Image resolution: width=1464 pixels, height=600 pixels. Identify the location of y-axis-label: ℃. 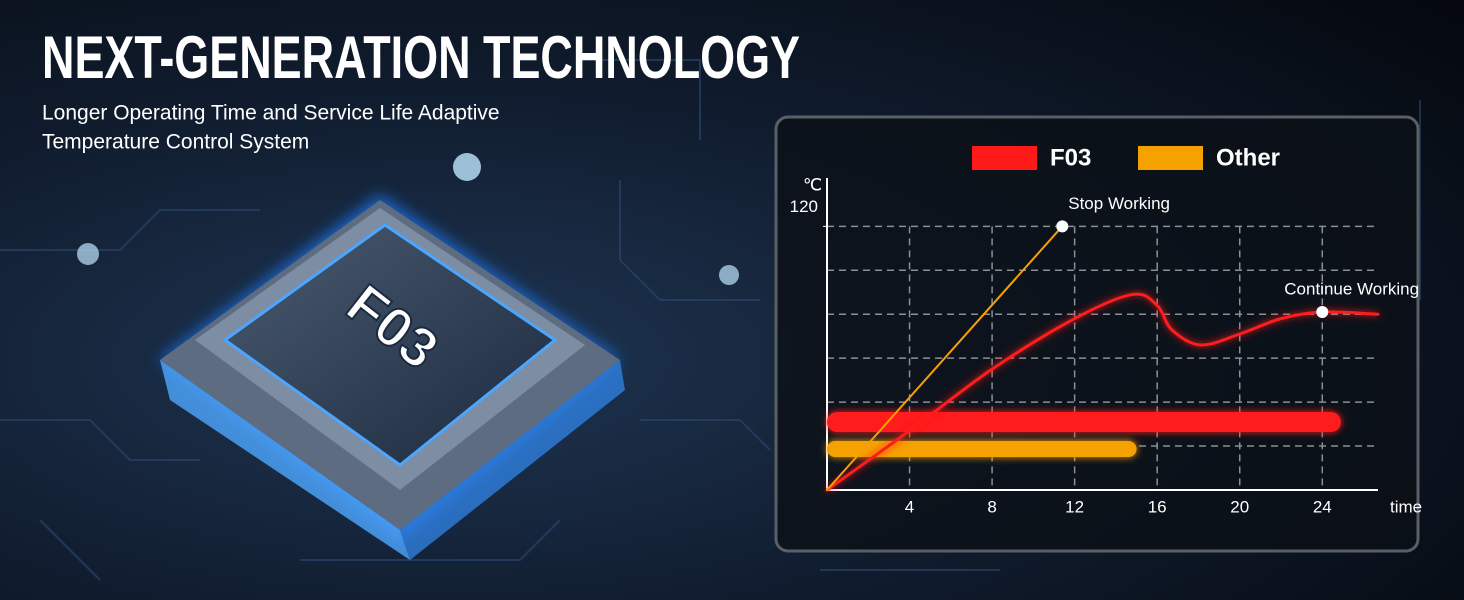
(812, 184).